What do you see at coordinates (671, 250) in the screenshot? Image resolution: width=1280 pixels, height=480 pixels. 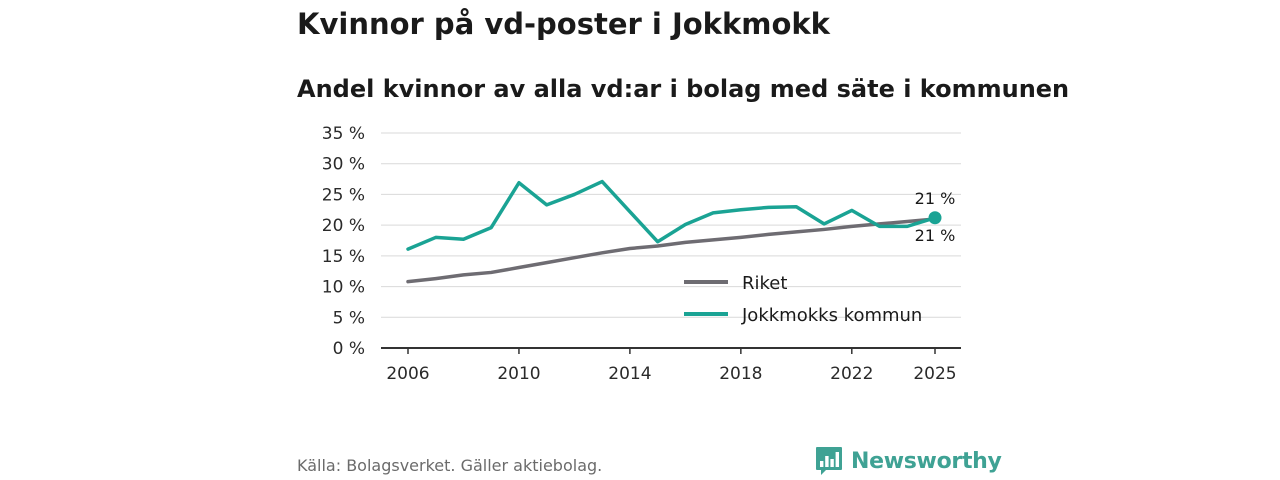 I see `series-line-riket` at bounding box center [671, 250].